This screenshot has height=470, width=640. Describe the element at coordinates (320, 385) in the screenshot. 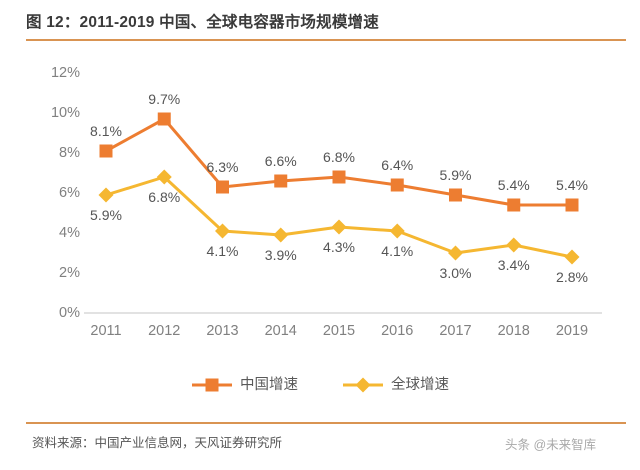

I see `chart-legend: 中国增速 全球增速` at that location.